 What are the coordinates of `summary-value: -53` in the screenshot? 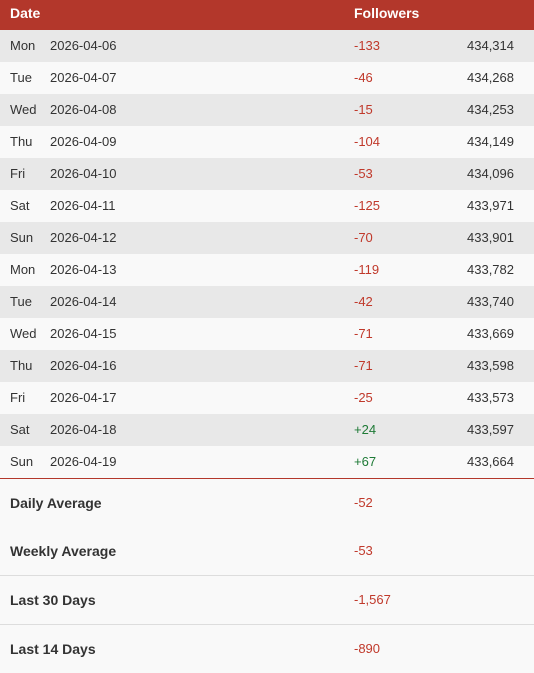 It's located at (363, 550).